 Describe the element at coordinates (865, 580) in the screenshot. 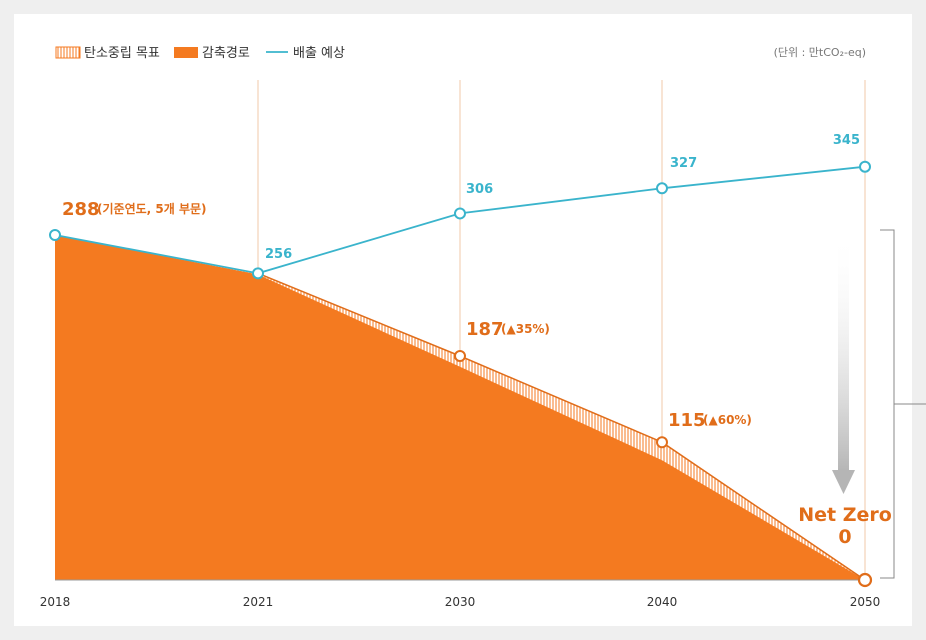

I see `target-point-2050` at that location.